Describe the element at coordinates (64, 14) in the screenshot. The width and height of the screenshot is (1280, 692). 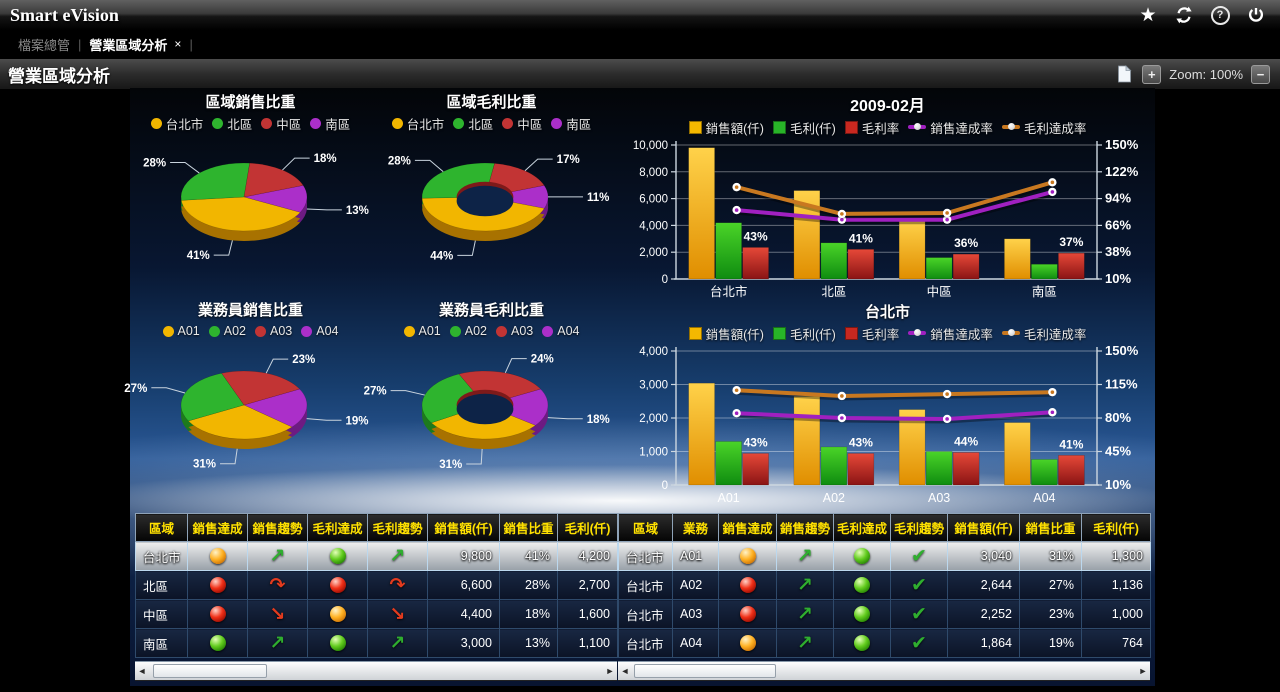
I see `app-brand: Smart eVision` at that location.